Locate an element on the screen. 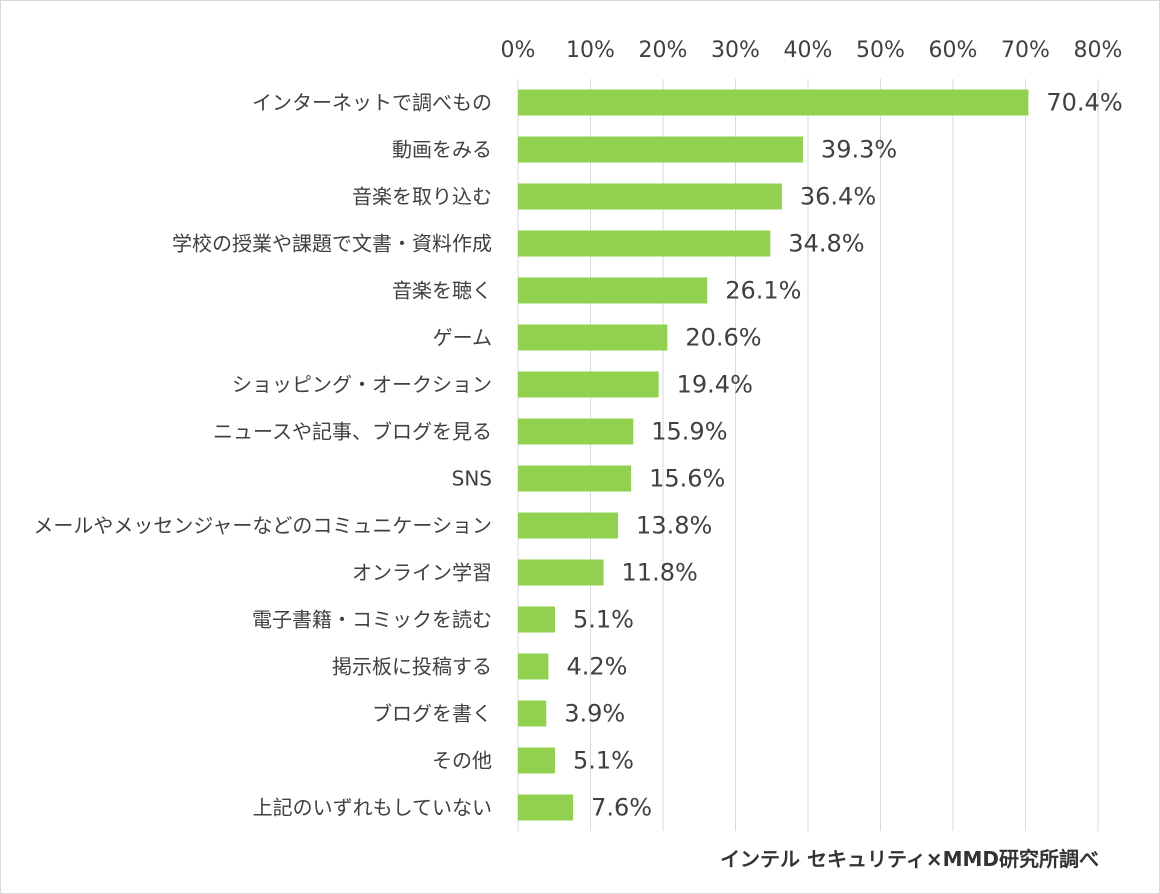 Image resolution: width=1160 pixels, height=894 pixels. value-label: 15.9% is located at coordinates (689, 432).